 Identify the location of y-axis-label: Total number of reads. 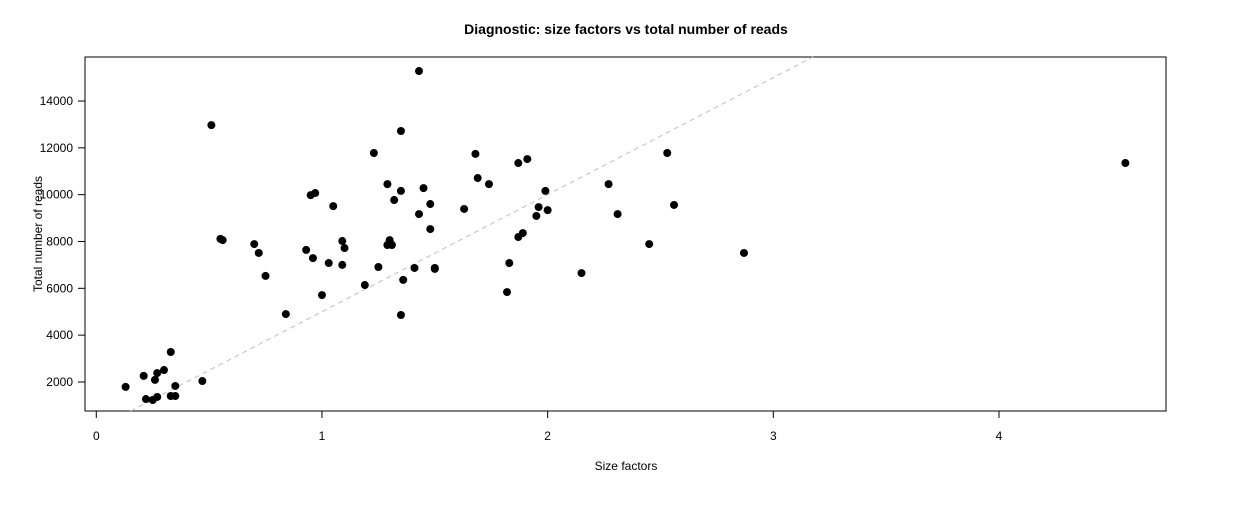
(38, 234).